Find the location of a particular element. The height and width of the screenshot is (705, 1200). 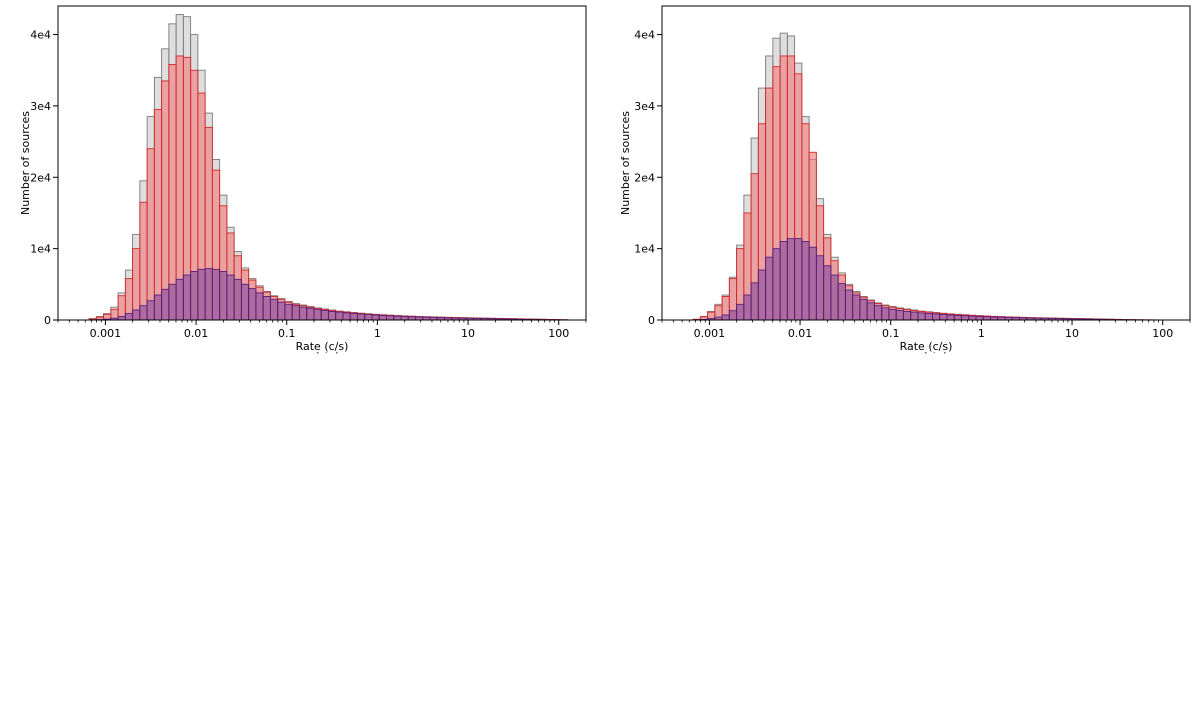

bar-s2-b42 is located at coordinates (368, 317).